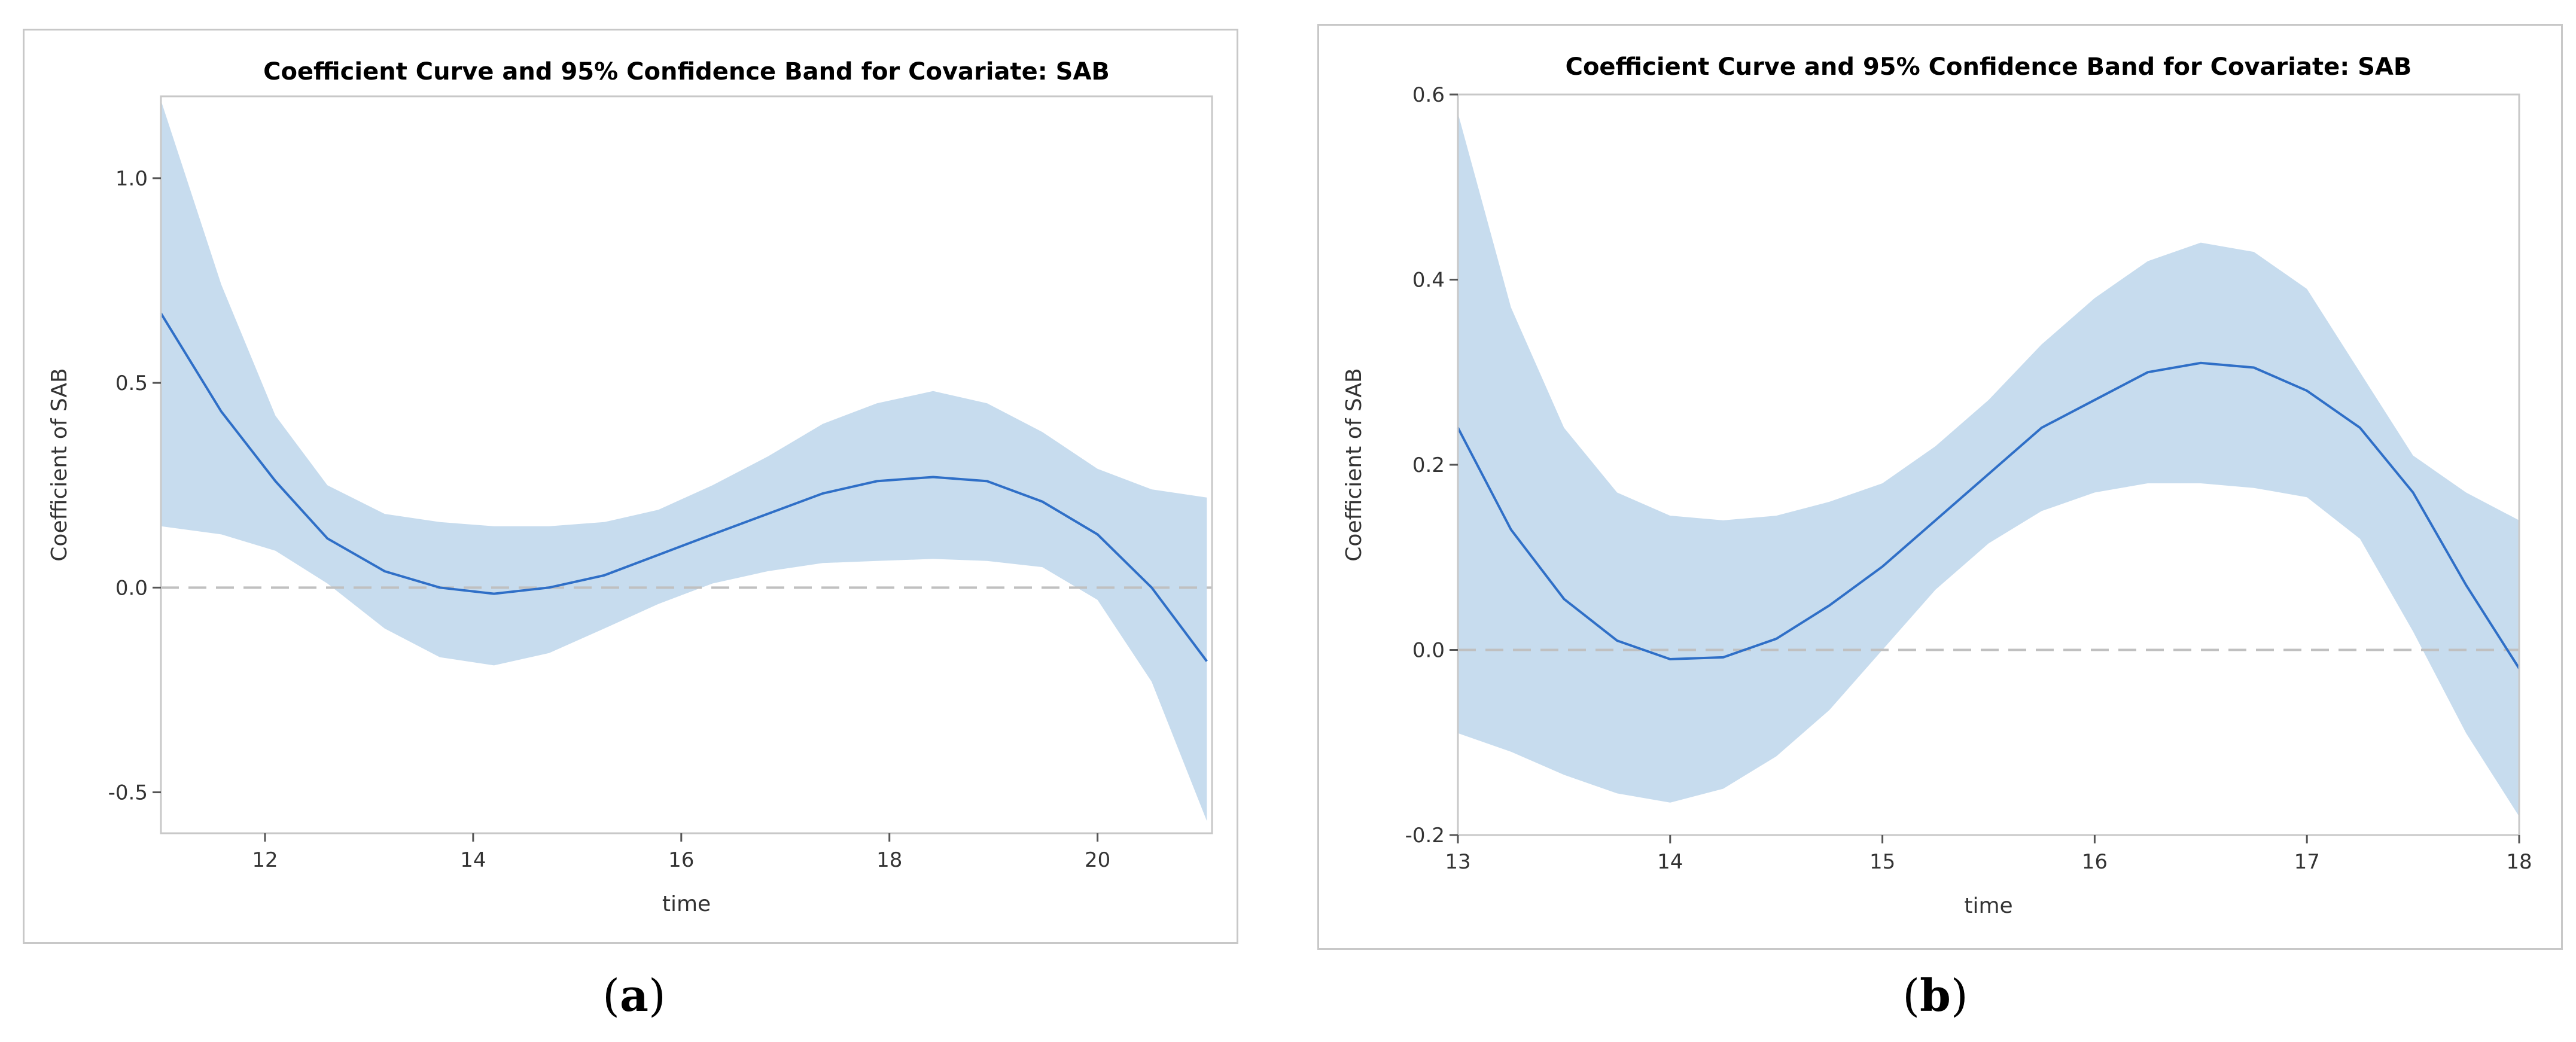  I want to click on chart-b-xtick-label: 17, so click(2307, 862).